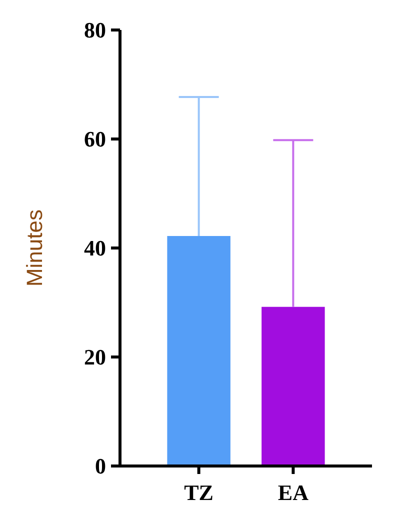 The width and height of the screenshot is (402, 520). I want to click on x-tick-label: TZ, so click(199, 492).